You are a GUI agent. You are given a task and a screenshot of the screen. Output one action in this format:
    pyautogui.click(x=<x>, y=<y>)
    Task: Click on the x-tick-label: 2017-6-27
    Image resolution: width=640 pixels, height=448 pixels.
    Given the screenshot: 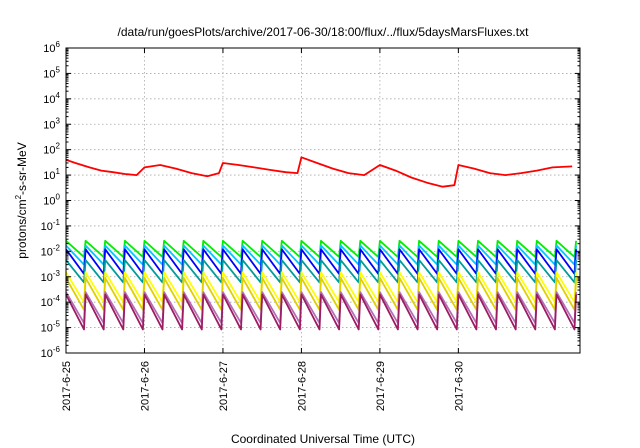 What is the action you would take?
    pyautogui.click(x=224, y=386)
    